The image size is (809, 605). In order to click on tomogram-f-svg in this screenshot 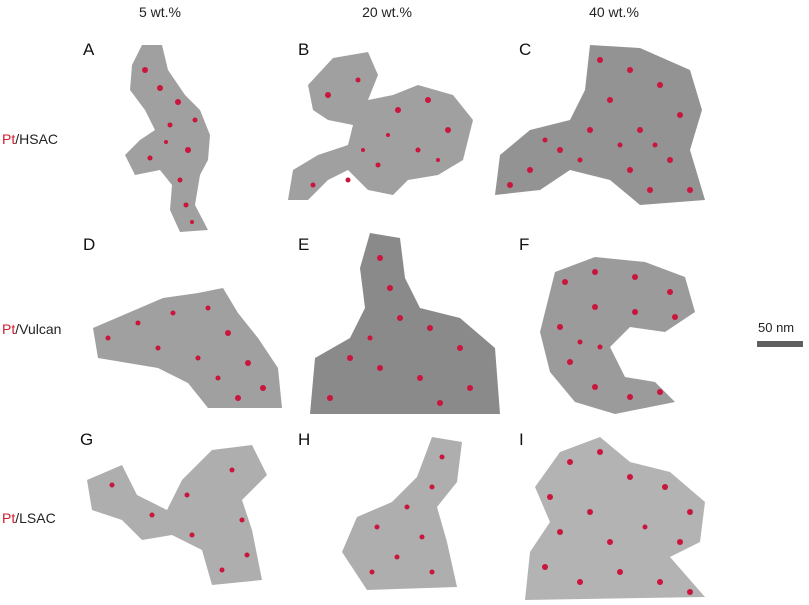, I will do `click(617, 335)`.